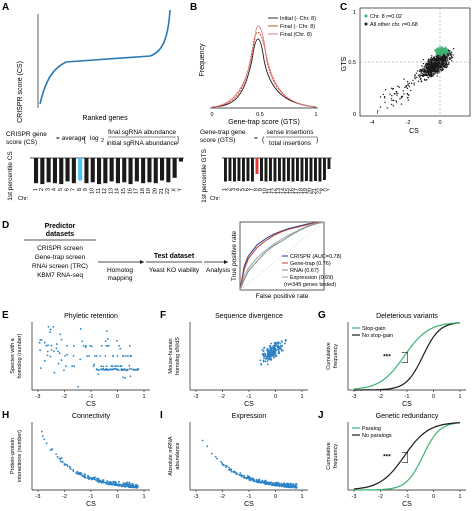 The image size is (474, 511). What do you see at coordinates (193, 7) in the screenshot?
I see `panel-letter-b: B` at bounding box center [193, 7].